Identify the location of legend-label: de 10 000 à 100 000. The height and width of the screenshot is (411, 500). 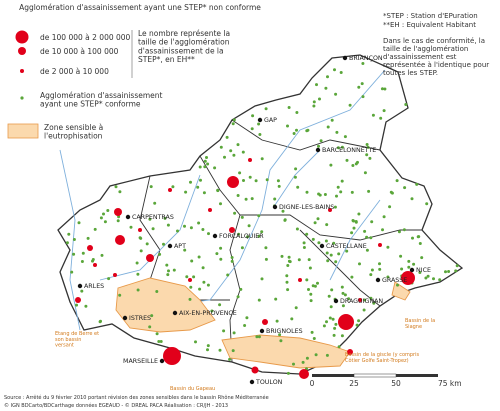
(79, 51).